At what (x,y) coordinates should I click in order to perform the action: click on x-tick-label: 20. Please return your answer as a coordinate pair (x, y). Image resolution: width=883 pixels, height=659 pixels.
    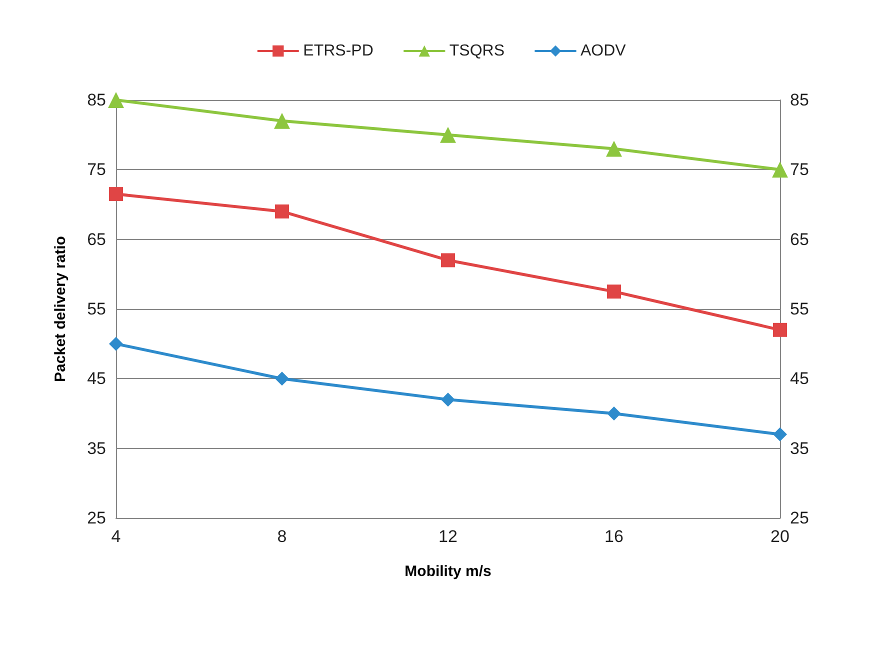
    Looking at the image, I should click on (780, 536).